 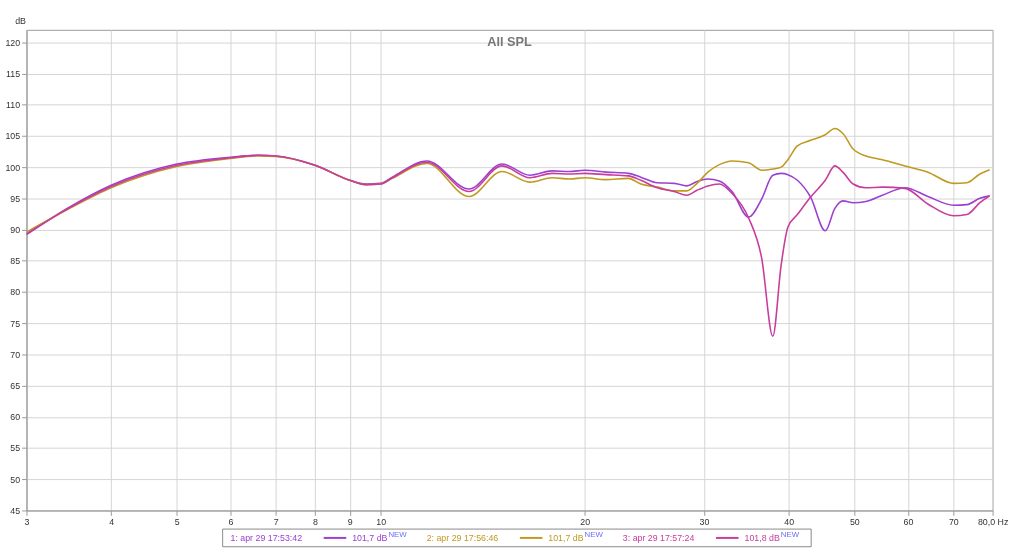 I want to click on x-tick-label: 5, so click(x=177, y=521).